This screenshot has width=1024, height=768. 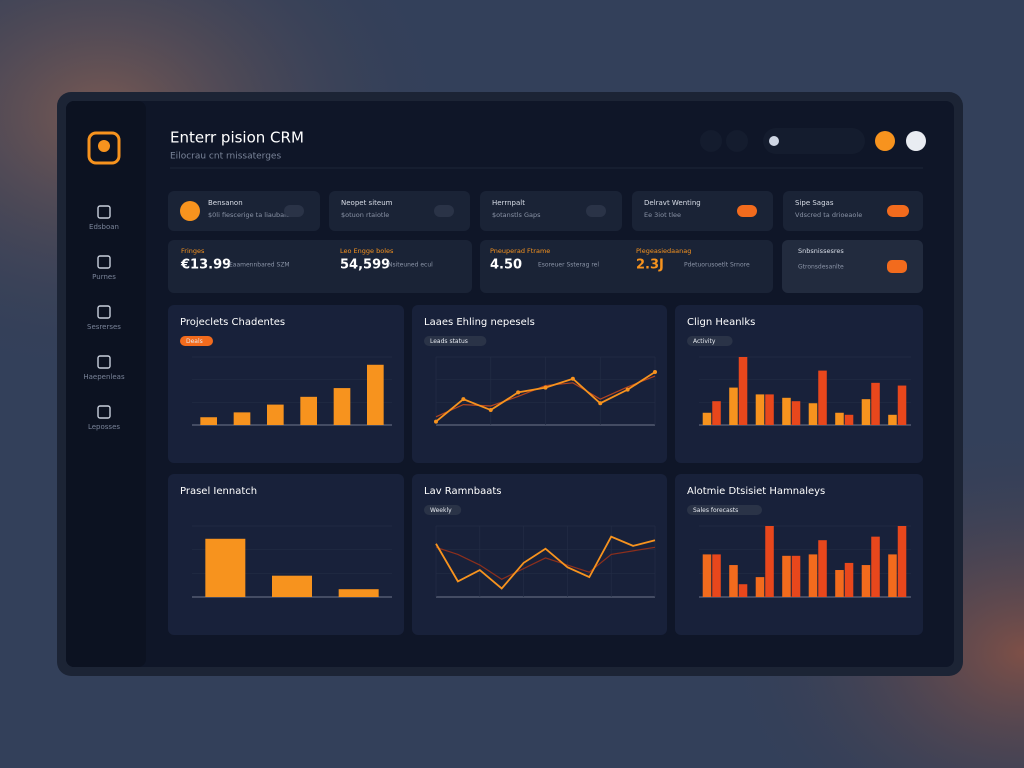 I want to click on kpi-value: 2.3J, so click(x=650, y=265).